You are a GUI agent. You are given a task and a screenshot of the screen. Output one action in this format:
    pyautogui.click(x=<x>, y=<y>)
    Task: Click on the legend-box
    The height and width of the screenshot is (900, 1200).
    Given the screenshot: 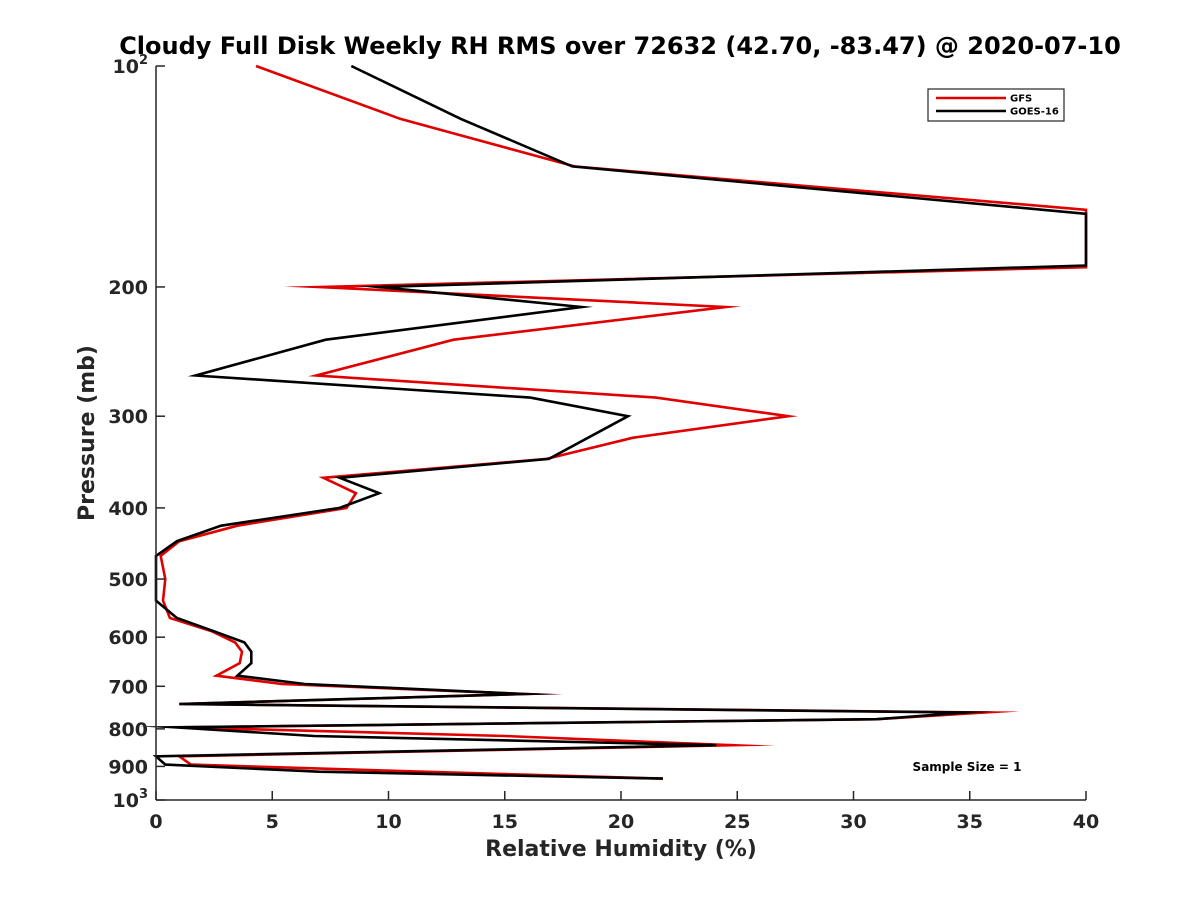 What is the action you would take?
    pyautogui.click(x=996, y=105)
    